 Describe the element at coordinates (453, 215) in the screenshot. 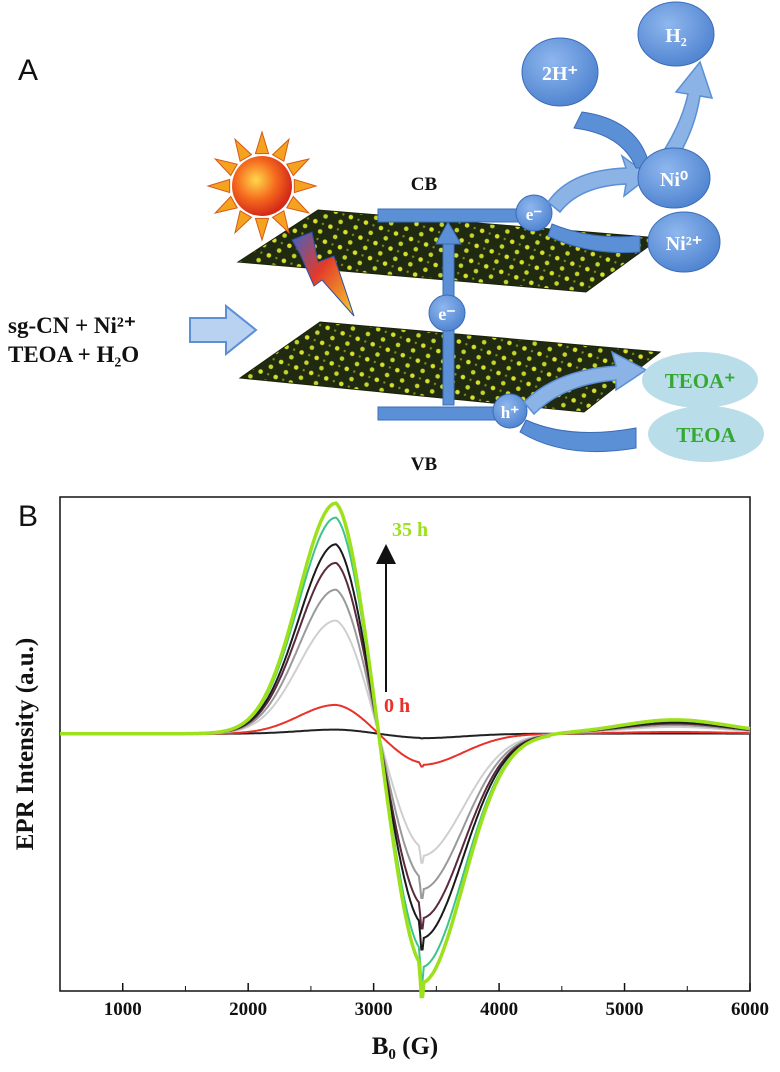

I see `cb-band-bar` at that location.